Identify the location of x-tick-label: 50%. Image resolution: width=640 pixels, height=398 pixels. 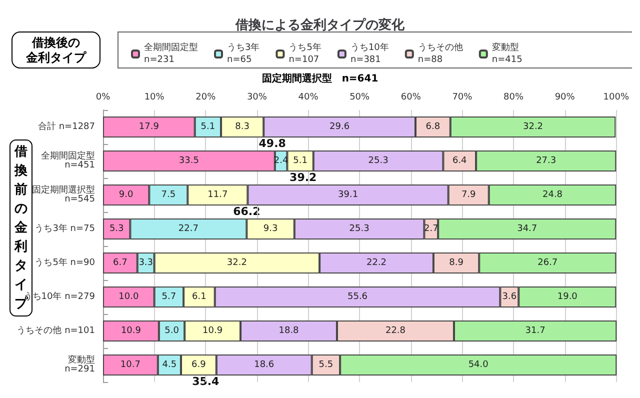
(360, 97).